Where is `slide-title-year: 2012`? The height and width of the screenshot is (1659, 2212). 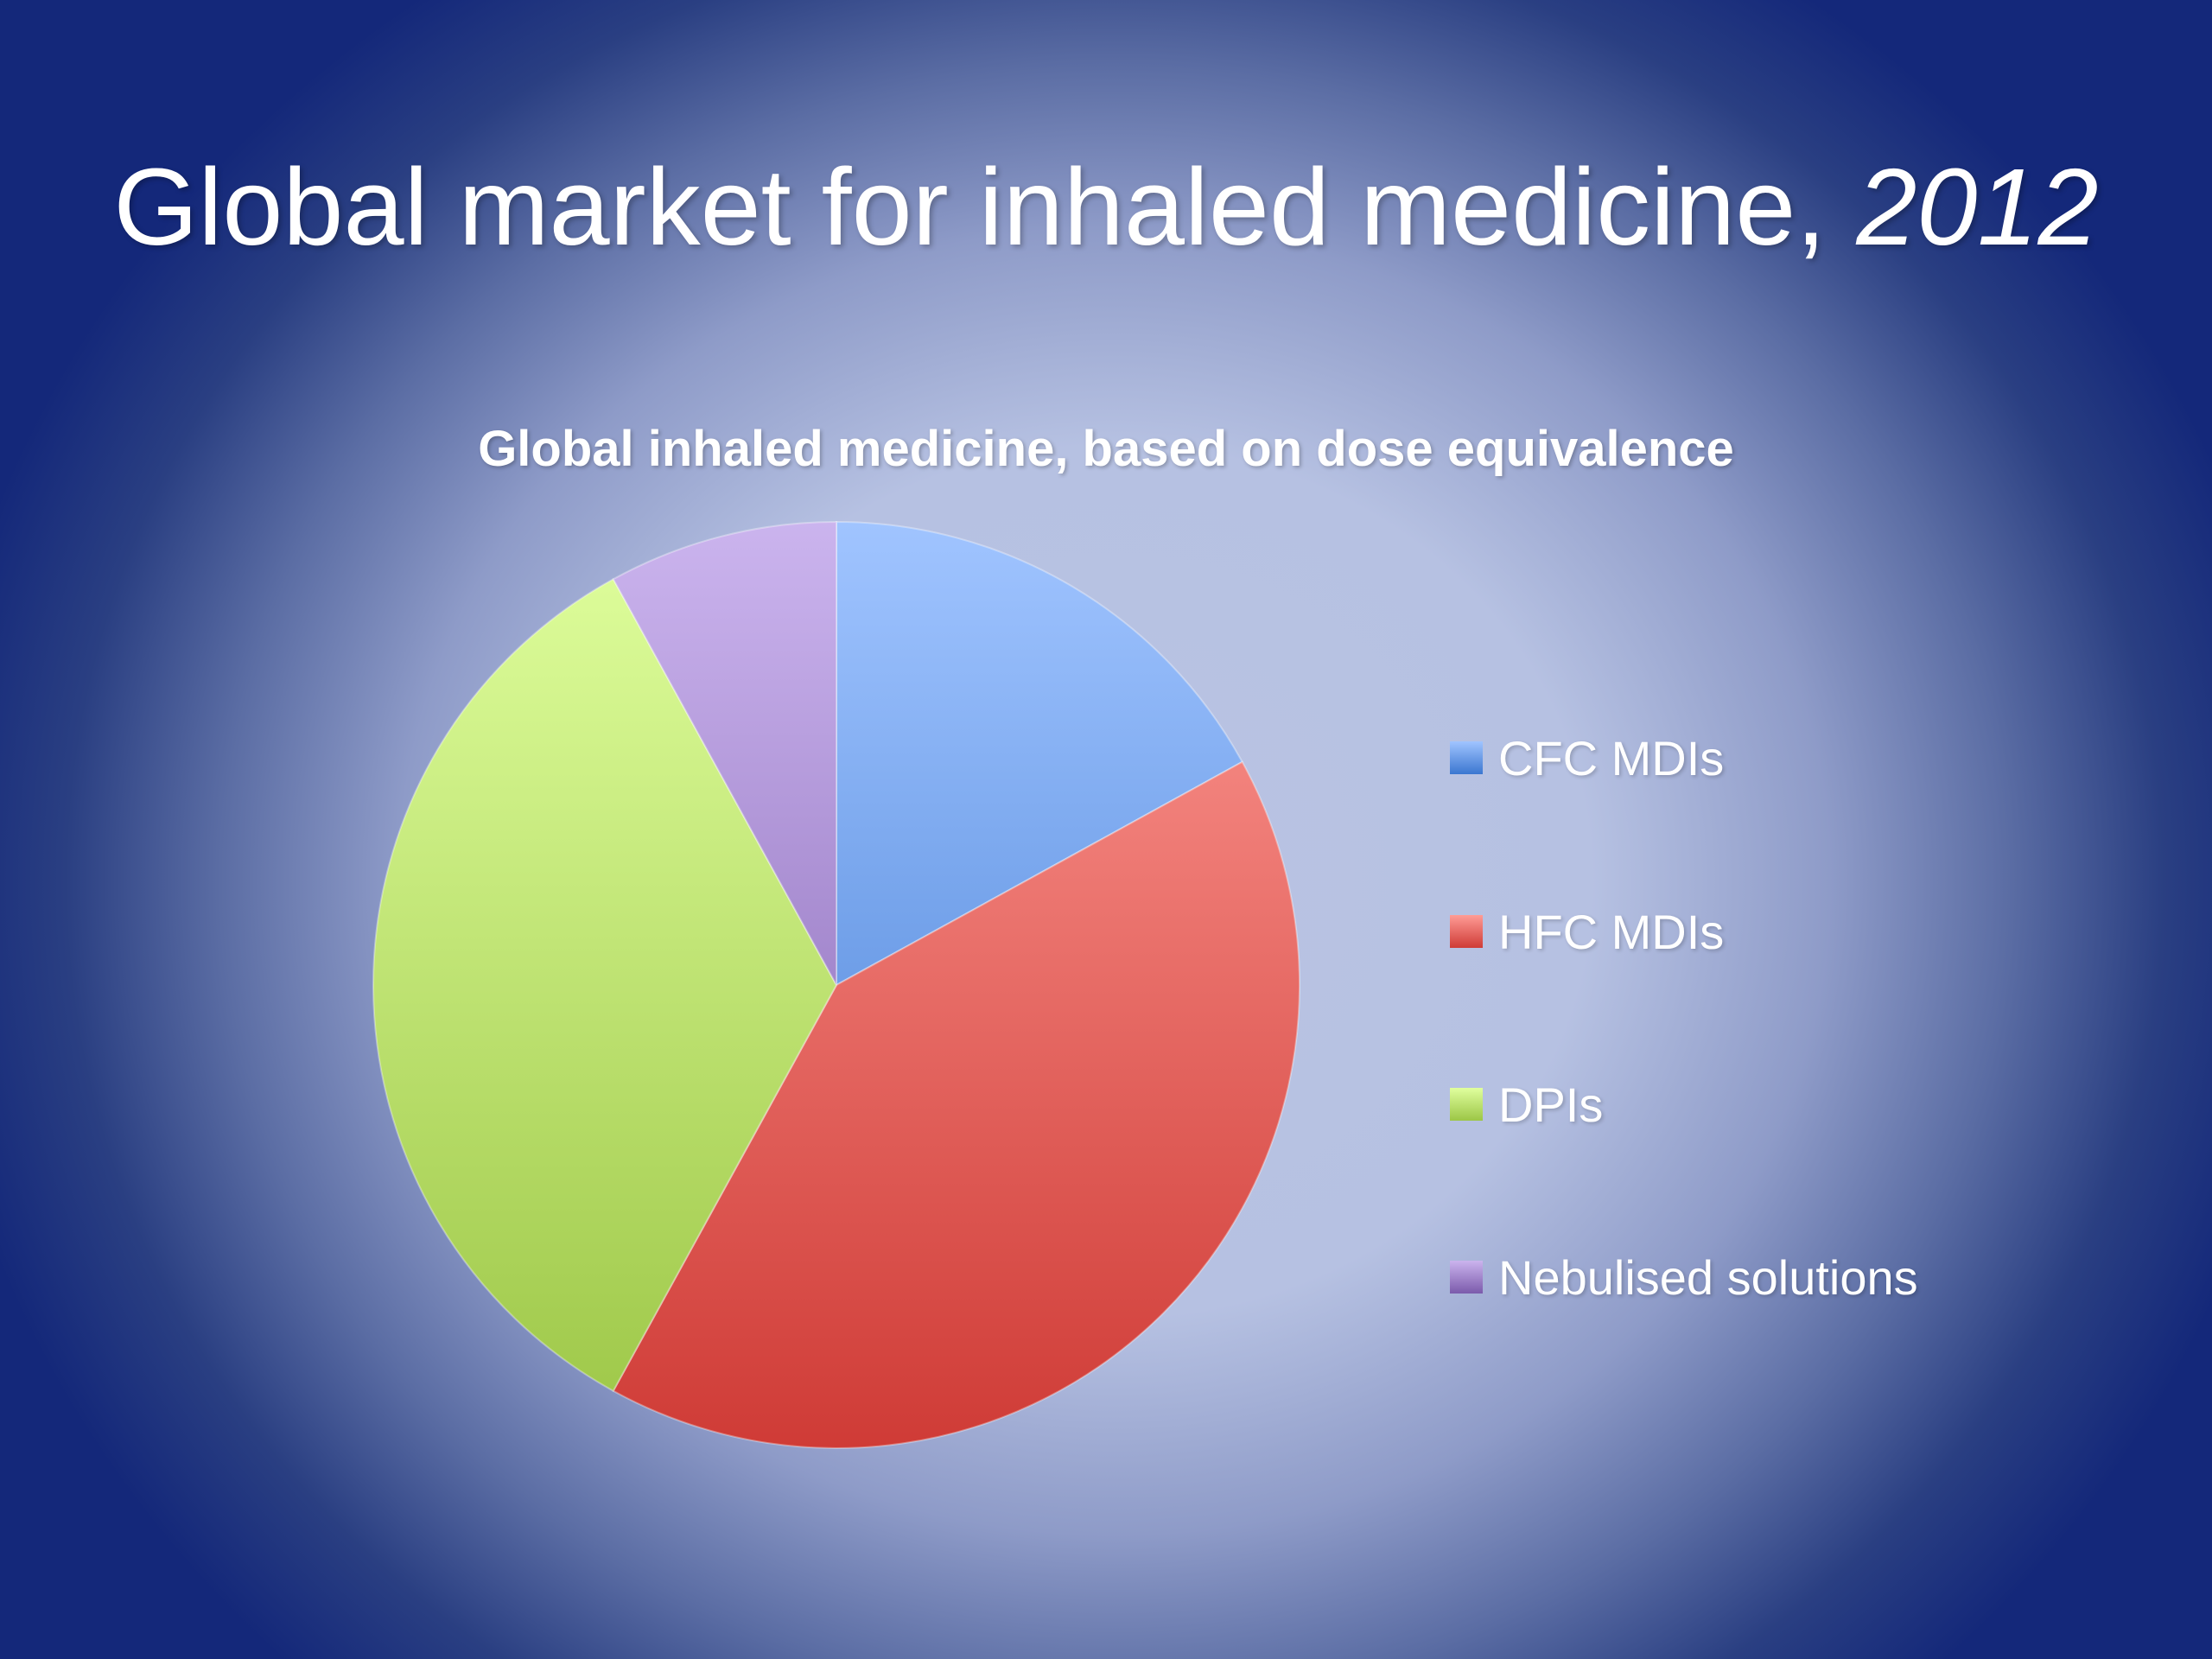
slide-title-year: 2012 is located at coordinates (1978, 207).